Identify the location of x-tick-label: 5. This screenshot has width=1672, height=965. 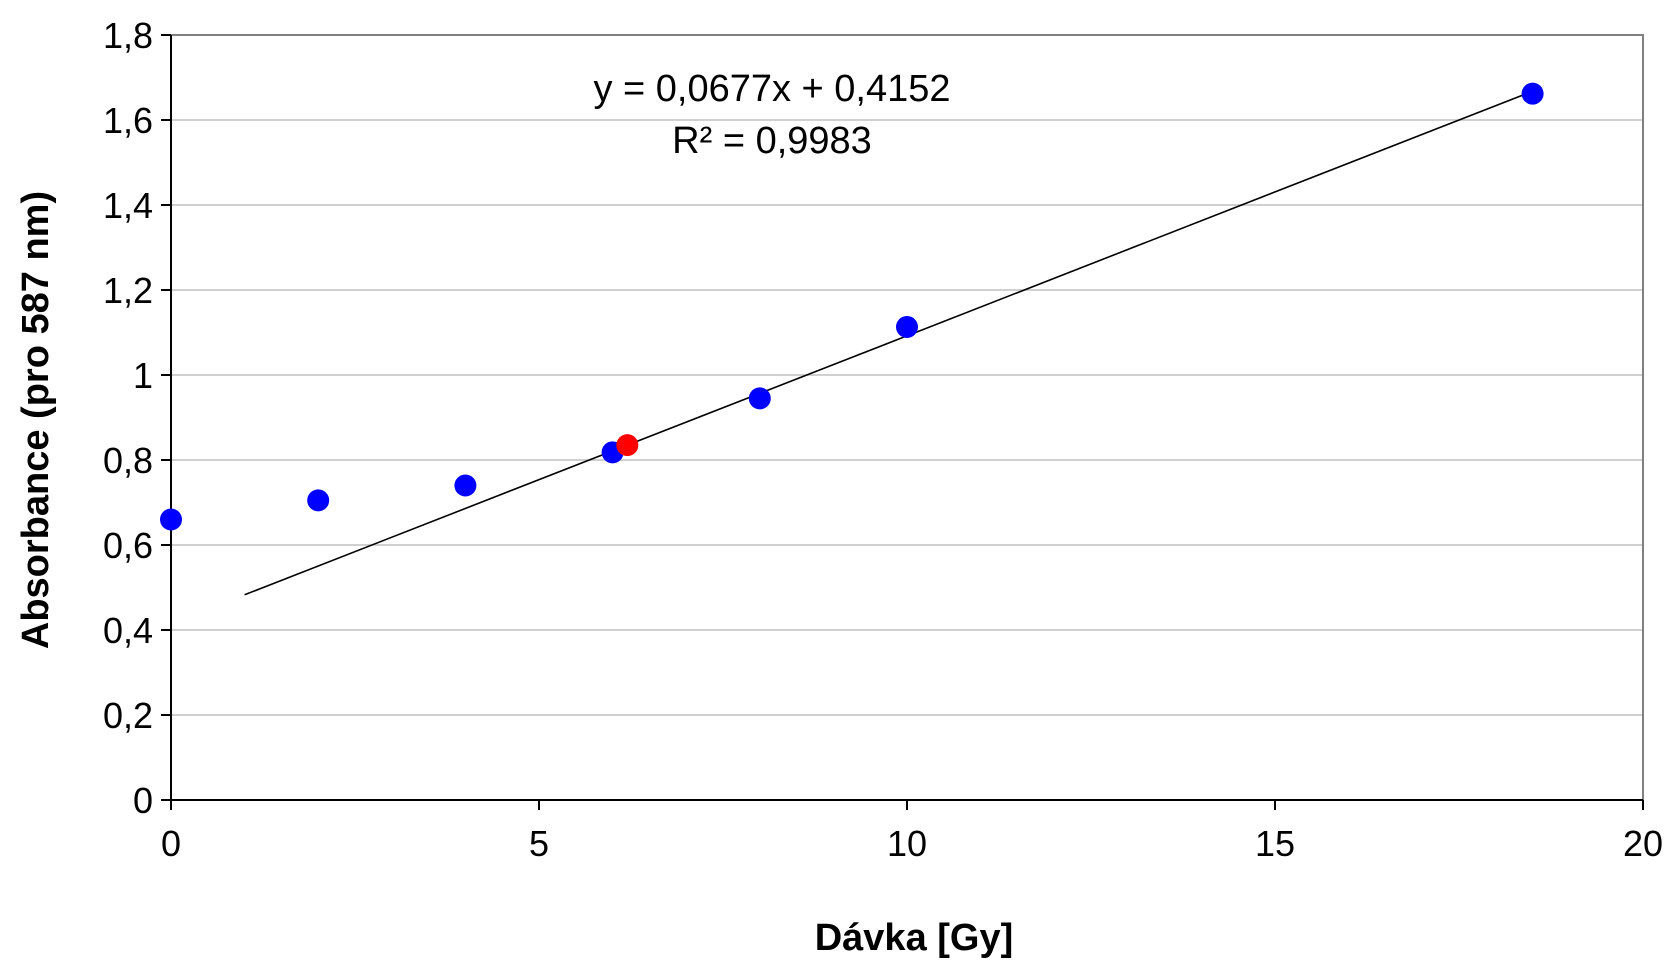
(539, 843).